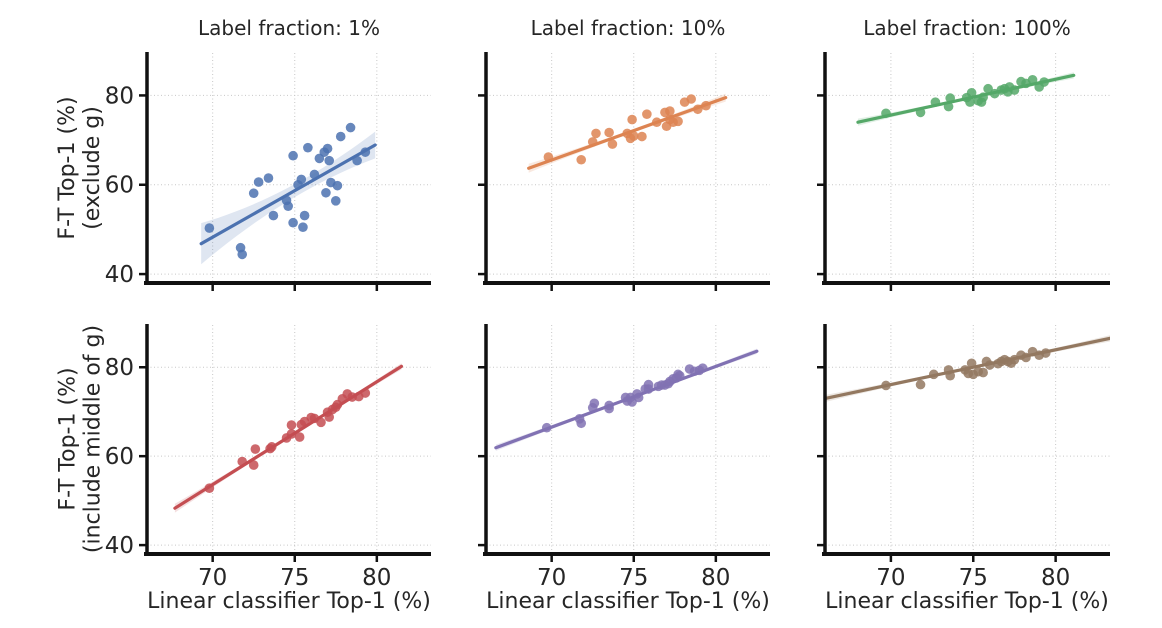 This screenshot has height=628, width=1162. Describe the element at coordinates (289, 28) in the screenshot. I see `panel-title-col1: Label fraction: 1%` at that location.